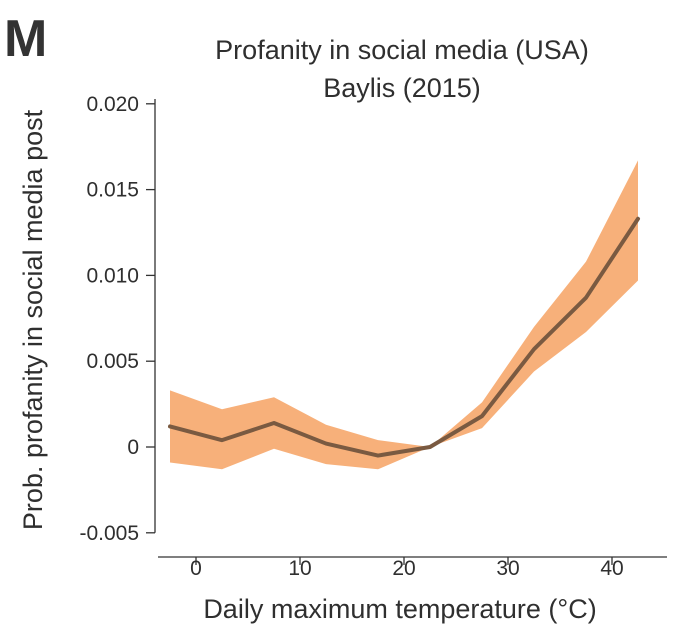 The image size is (674, 644). I want to click on x-tick-label: 30, so click(507, 568).